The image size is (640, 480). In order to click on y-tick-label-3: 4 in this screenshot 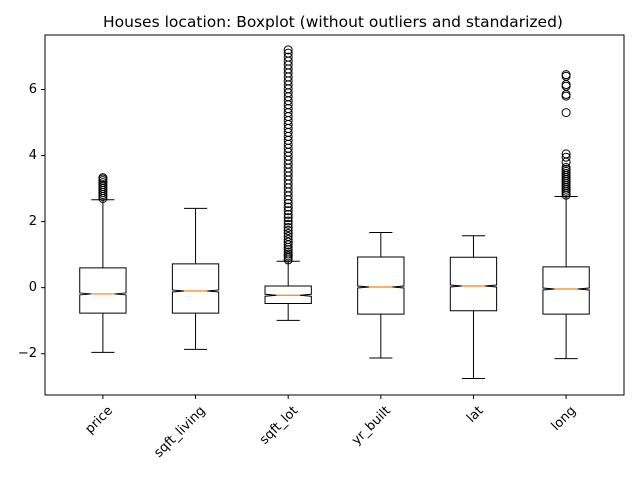, I will do `click(33, 155)`.